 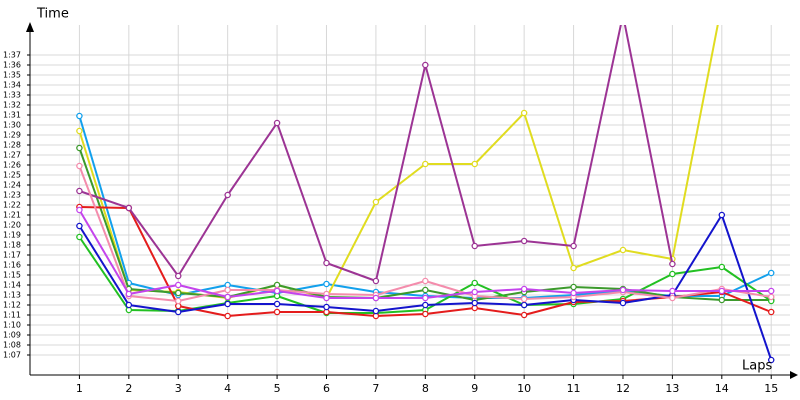 I want to click on y-tick-label: 1:12, so click(x=12, y=305).